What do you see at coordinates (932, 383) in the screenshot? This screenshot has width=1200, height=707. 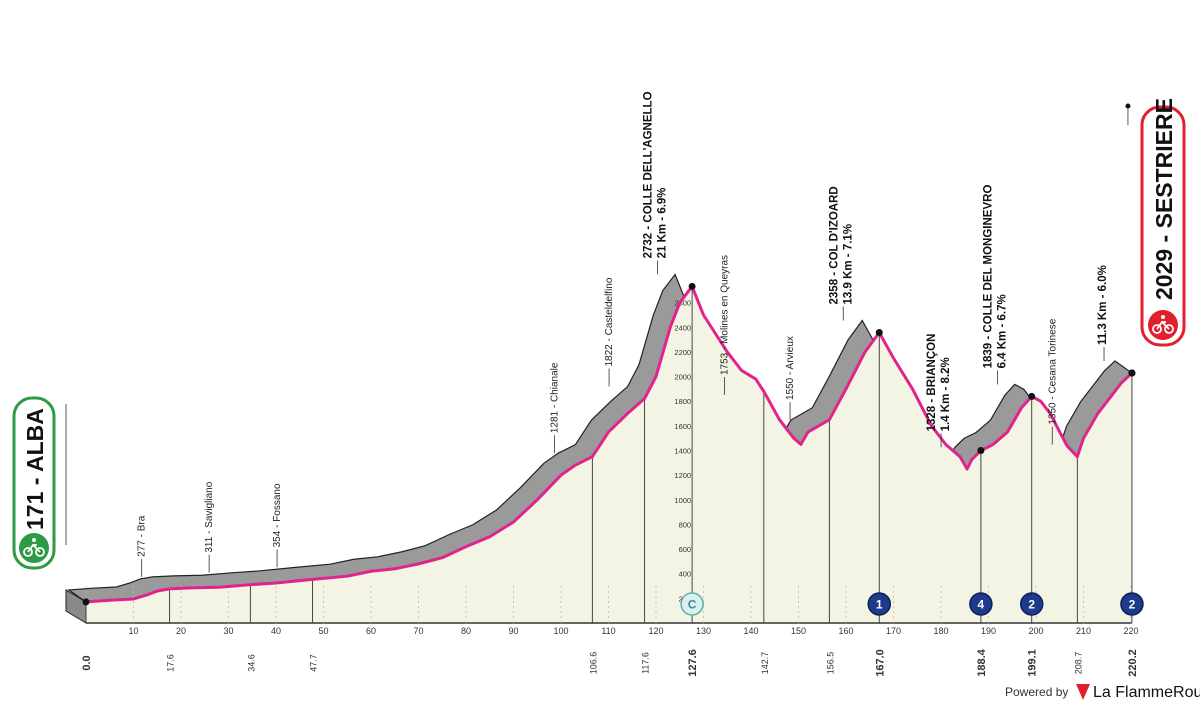 I see `climb-name: 1328 - BRIANÇON` at bounding box center [932, 383].